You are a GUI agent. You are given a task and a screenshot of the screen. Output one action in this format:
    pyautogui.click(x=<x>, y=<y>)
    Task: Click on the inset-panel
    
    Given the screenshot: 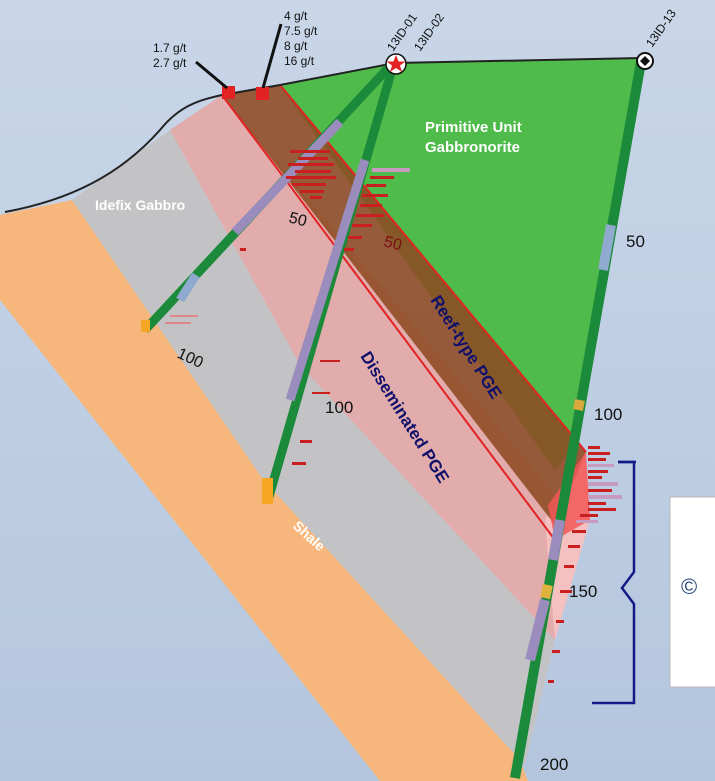 What is the action you would take?
    pyautogui.click(x=692, y=592)
    